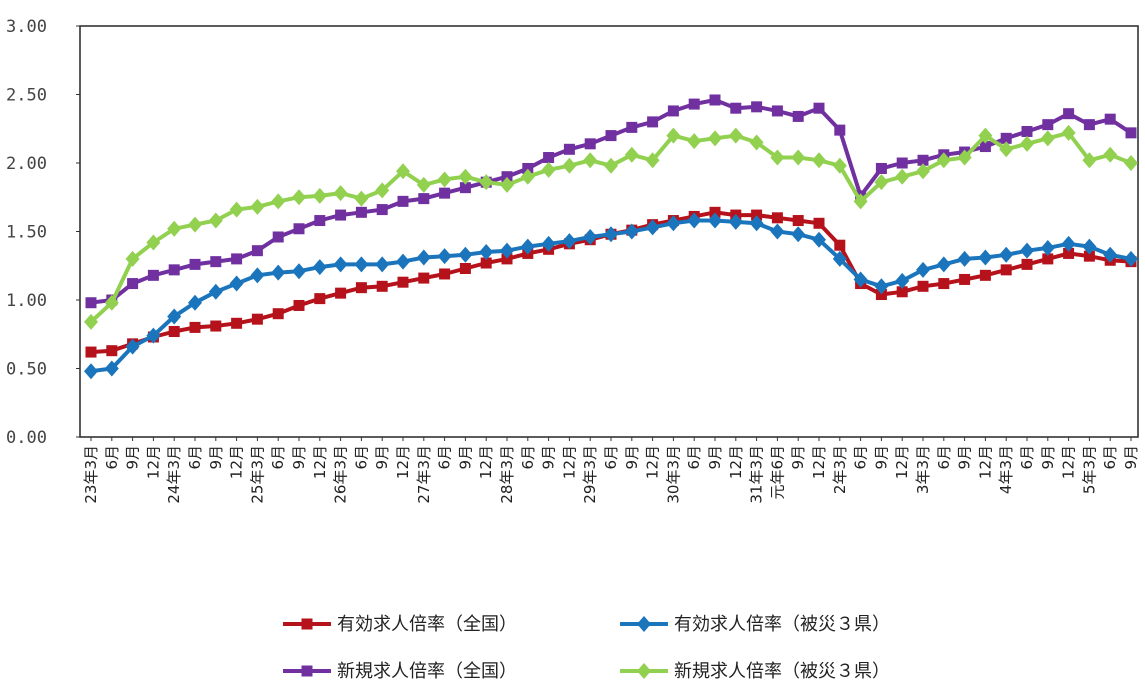 The width and height of the screenshot is (1145, 694). Describe the element at coordinates (782, 671) in the screenshot. I see `legend-label: 新規求人倍率（被災３県）` at that location.